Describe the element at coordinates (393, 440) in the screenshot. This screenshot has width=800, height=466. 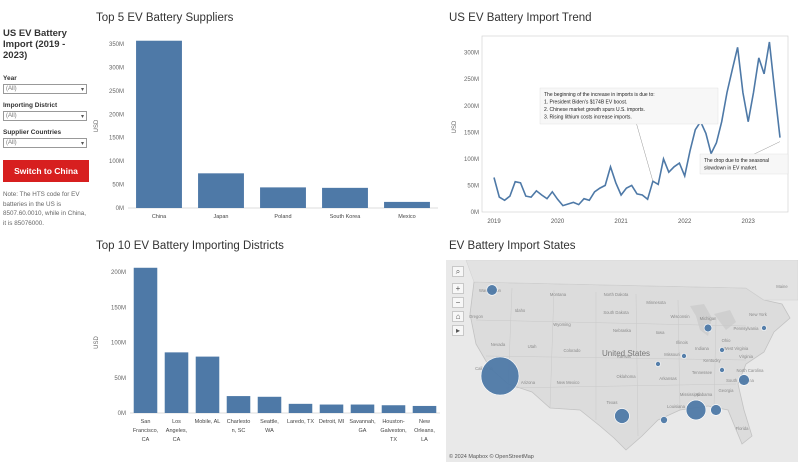
I see `district-category-label: TX` at that location.